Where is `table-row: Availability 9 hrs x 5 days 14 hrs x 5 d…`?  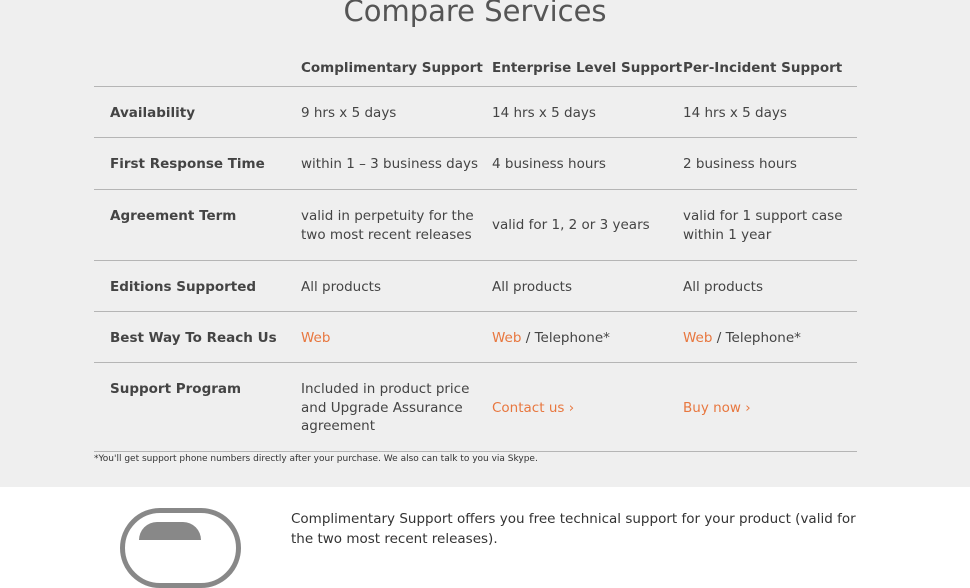
table-row: Availability 9 hrs x 5 days 14 hrs x 5 d… is located at coordinates (475, 111).